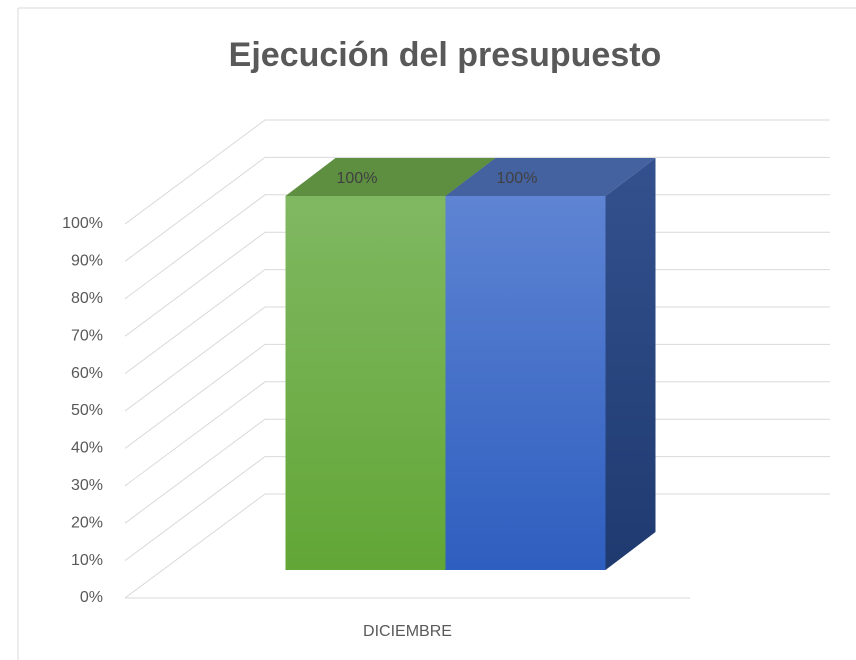 This screenshot has height=660, width=856. I want to click on y-tick-label: 80%, so click(87, 298).